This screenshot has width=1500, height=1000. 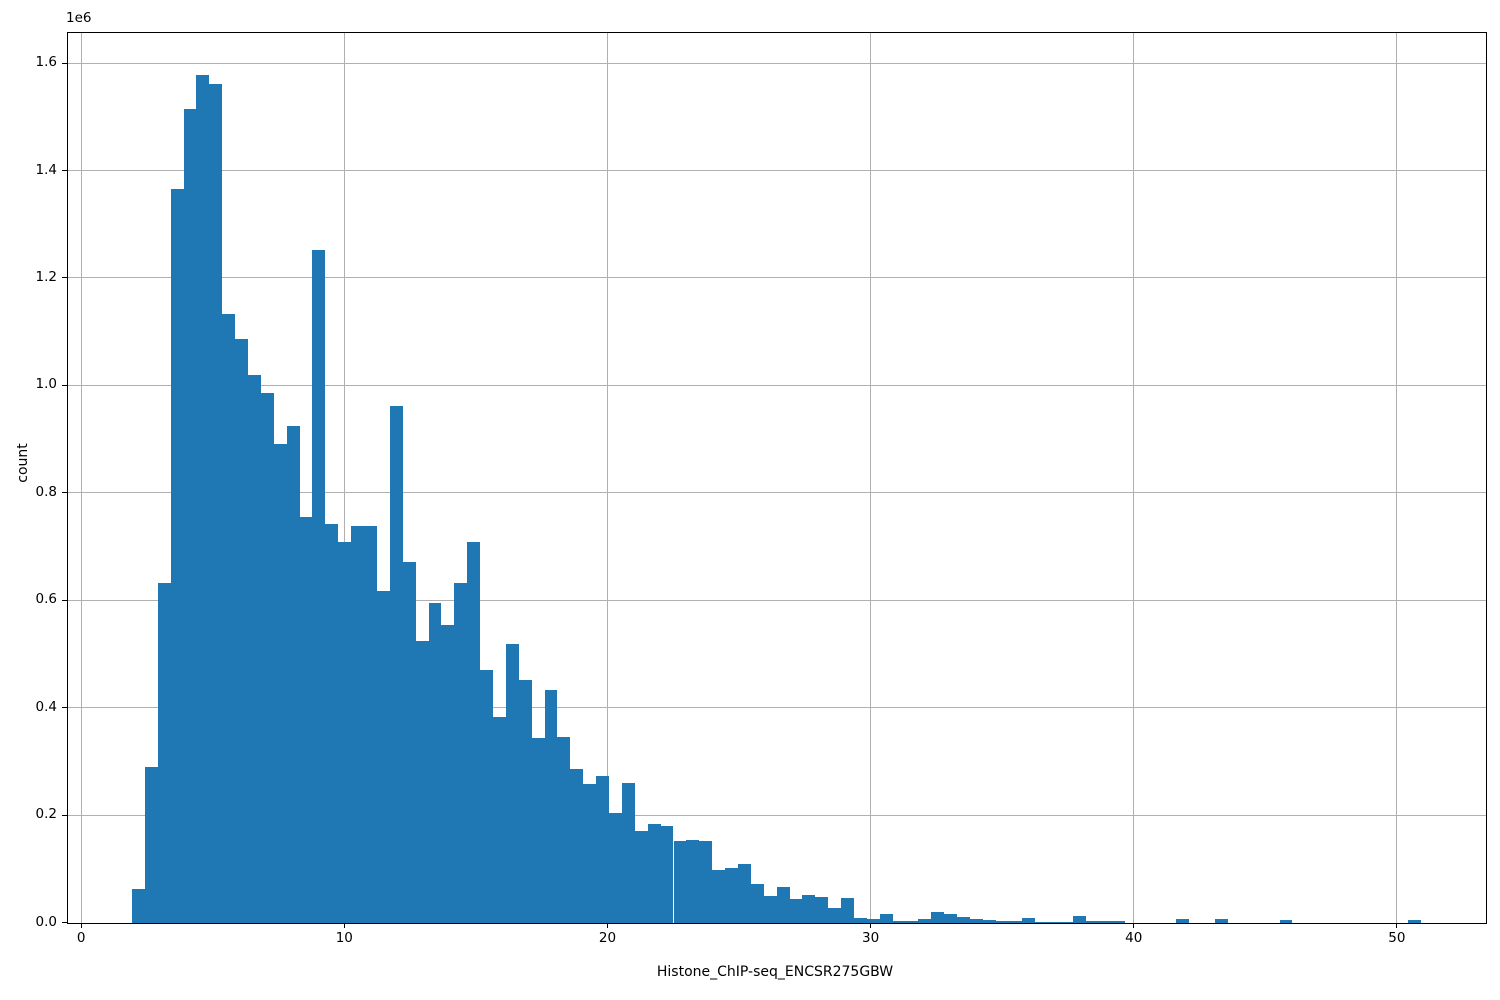 What do you see at coordinates (46, 384) in the screenshot?
I see `y-tick-label: 1.0` at bounding box center [46, 384].